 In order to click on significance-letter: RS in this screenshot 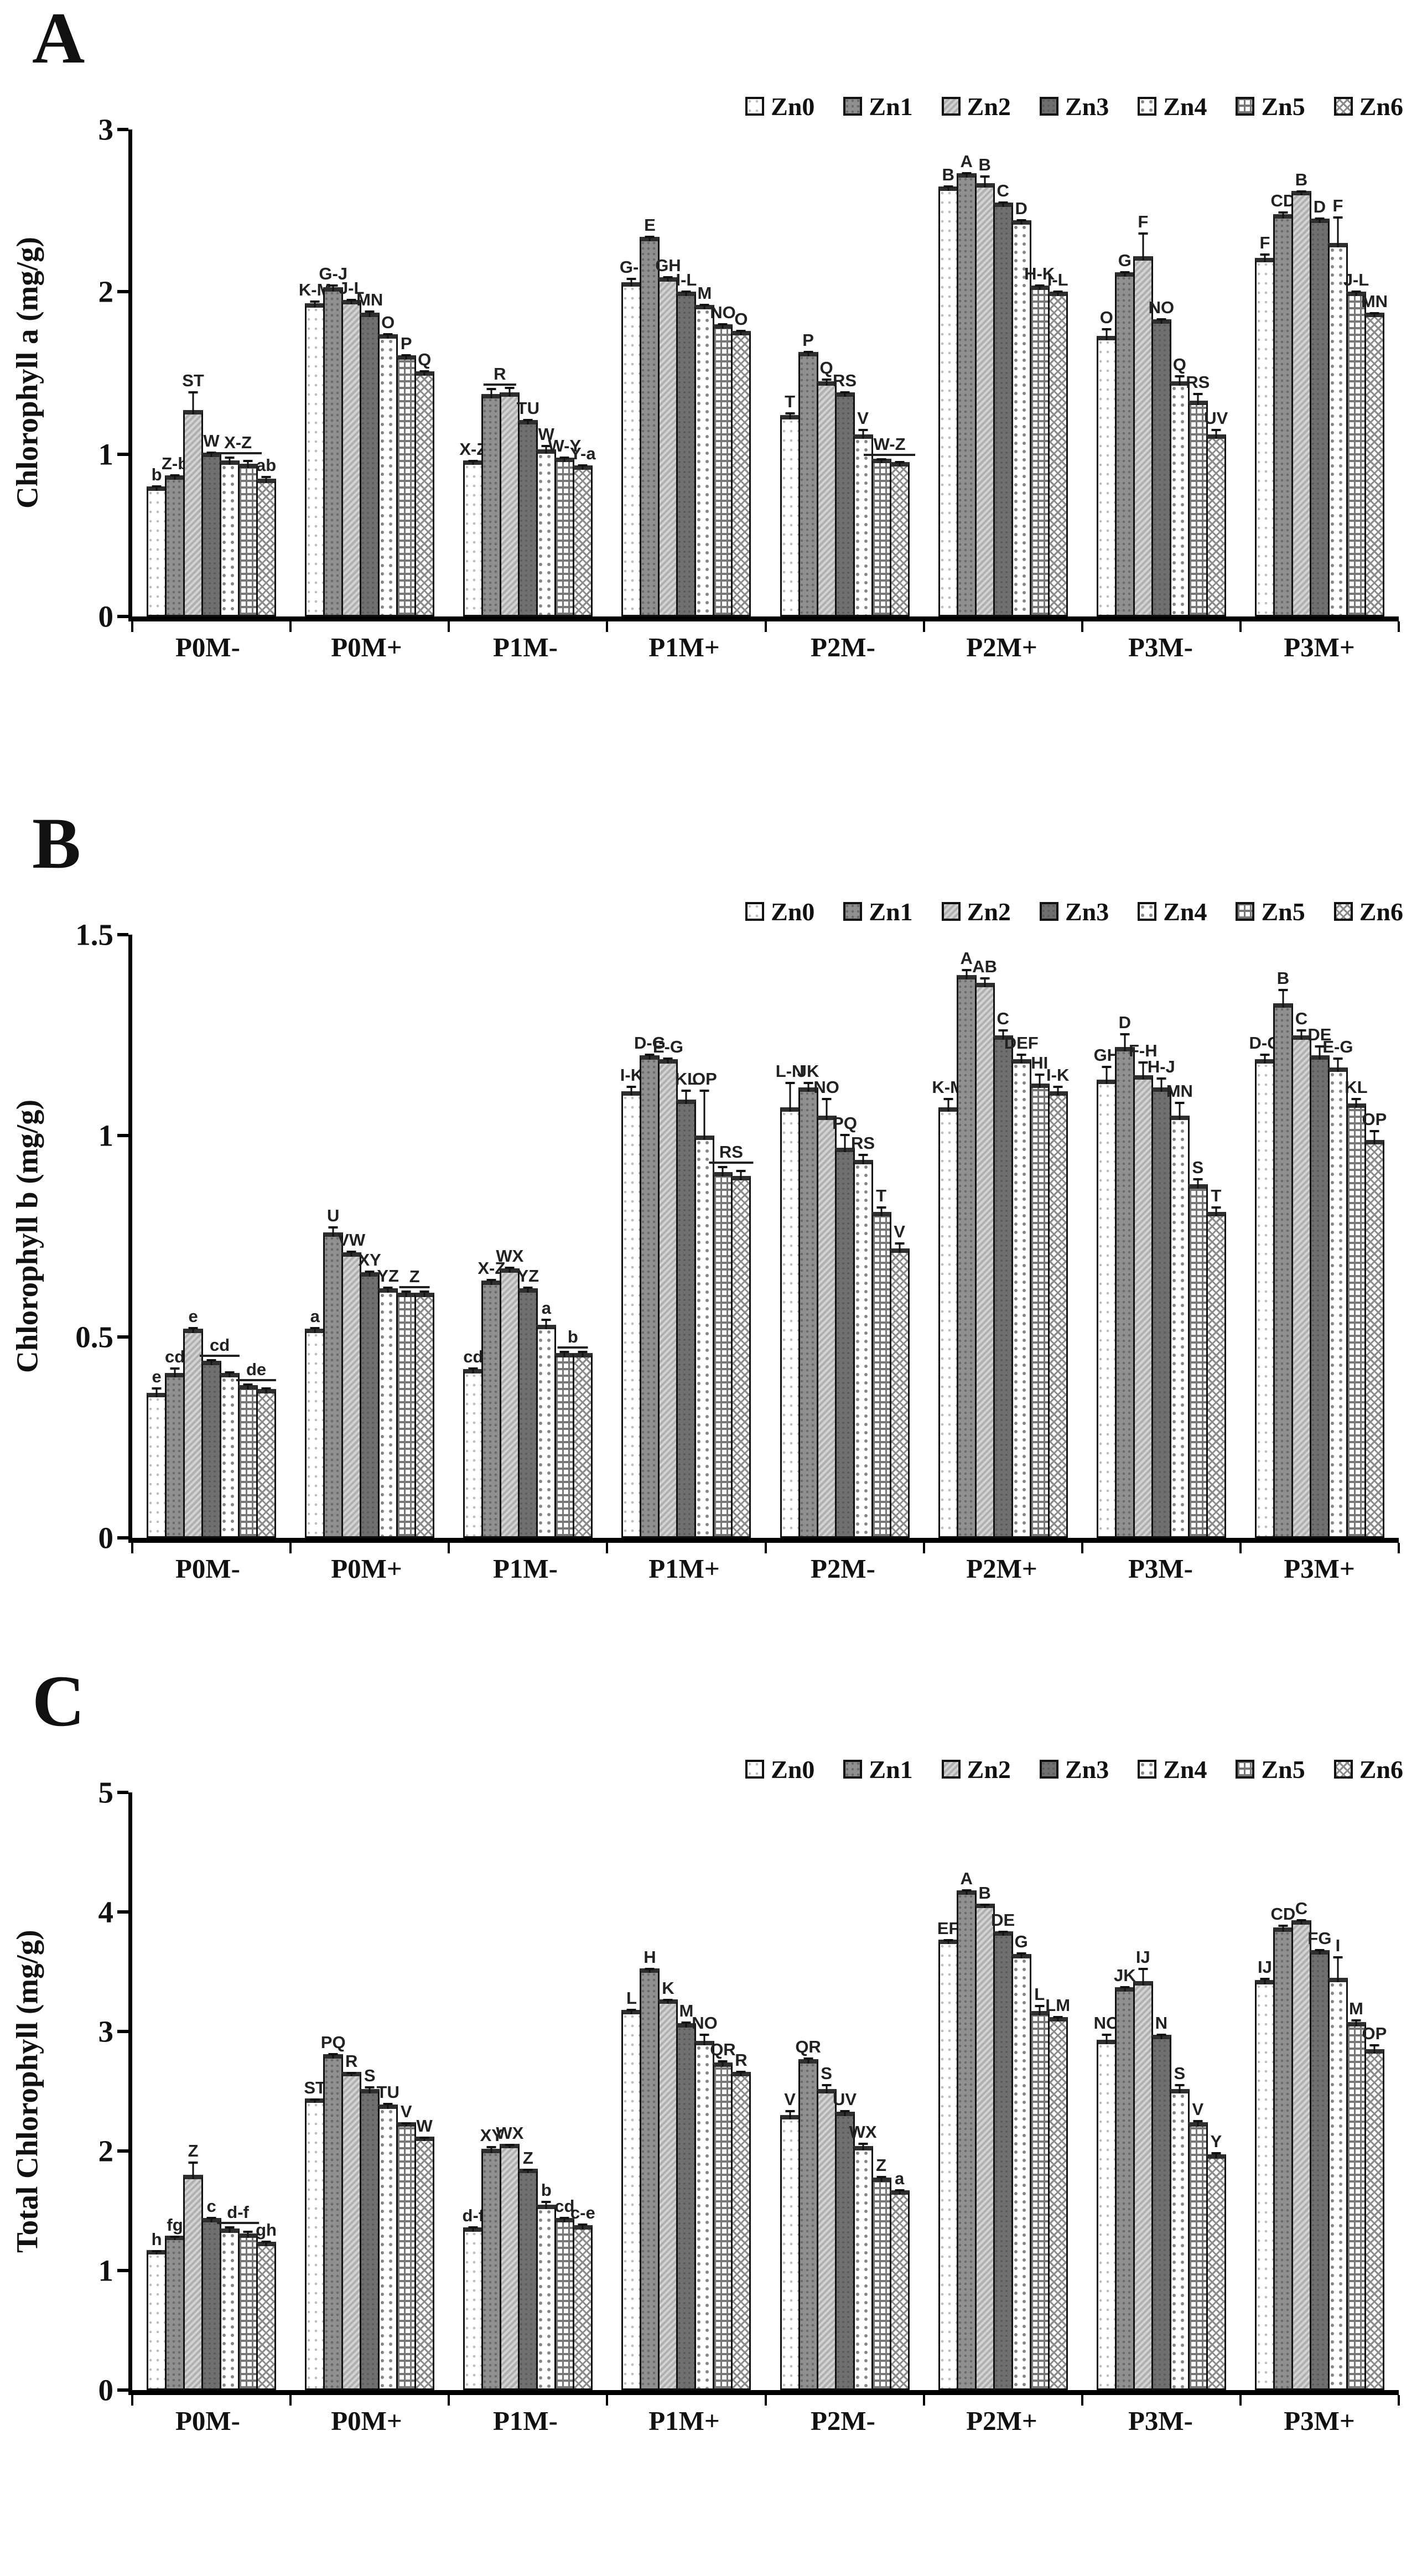, I will do `click(731, 1153)`.